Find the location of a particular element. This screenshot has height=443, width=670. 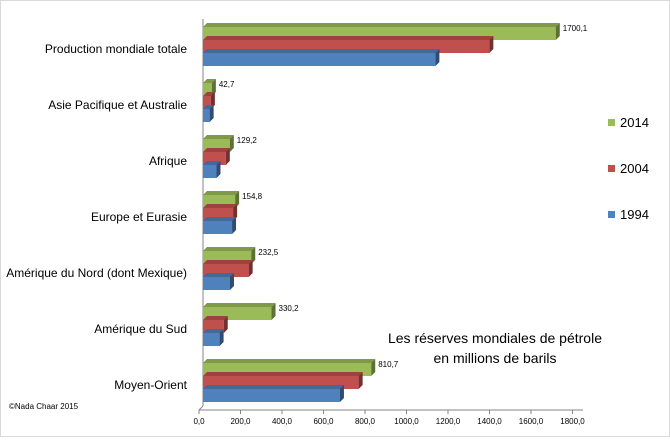

bar-1994-production-mondiale-totale is located at coordinates (321, 57).